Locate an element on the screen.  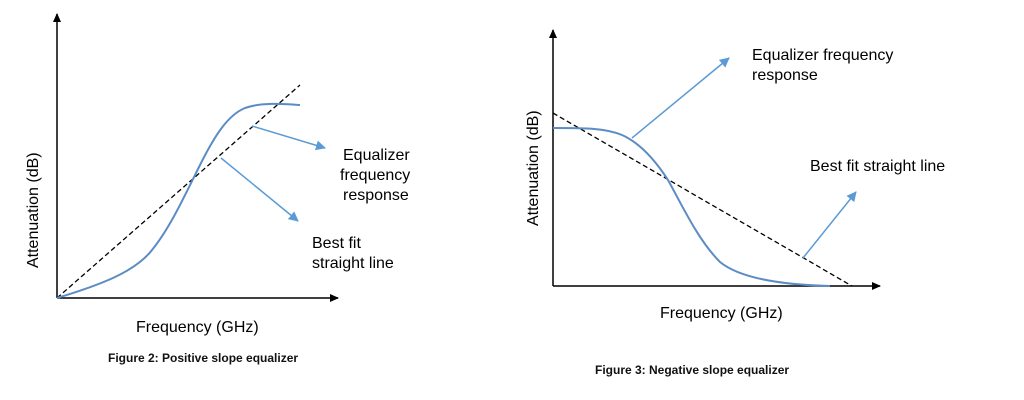
left-line-label-line2: straight line is located at coordinates (353, 263).